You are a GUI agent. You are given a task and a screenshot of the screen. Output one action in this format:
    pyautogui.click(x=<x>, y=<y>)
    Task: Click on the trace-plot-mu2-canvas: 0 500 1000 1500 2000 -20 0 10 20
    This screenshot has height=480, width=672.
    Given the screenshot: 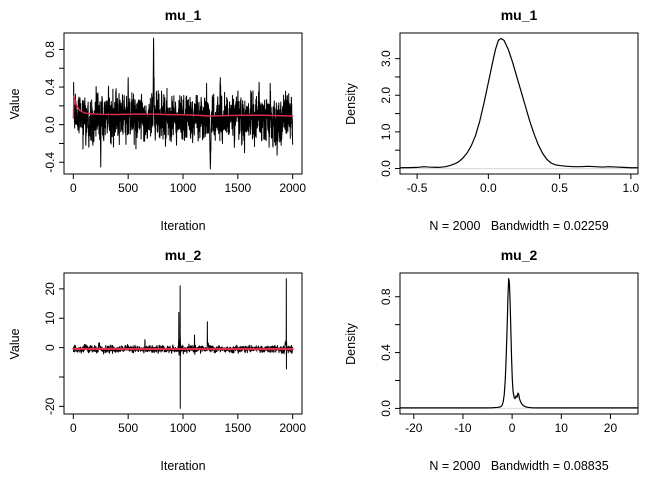 What is the action you would take?
    pyautogui.click(x=174, y=353)
    